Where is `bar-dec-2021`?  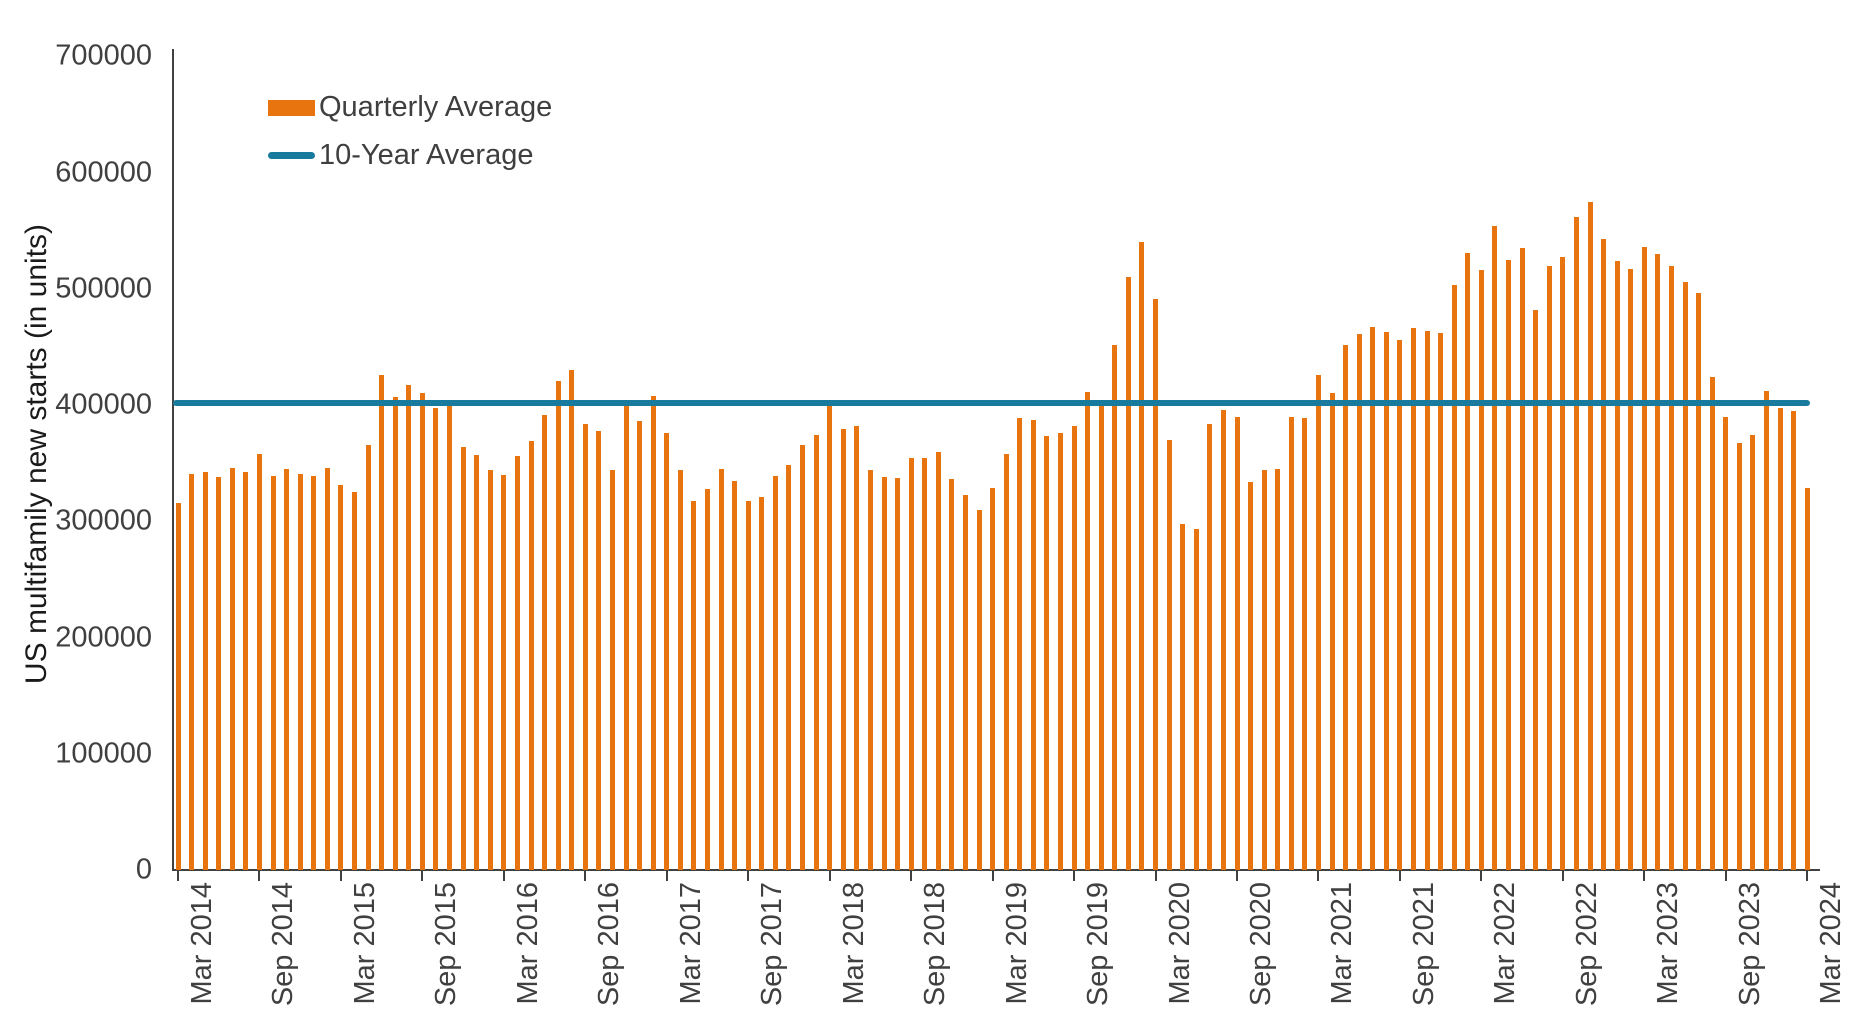 bar-dec-2021 is located at coordinates (1441, 601).